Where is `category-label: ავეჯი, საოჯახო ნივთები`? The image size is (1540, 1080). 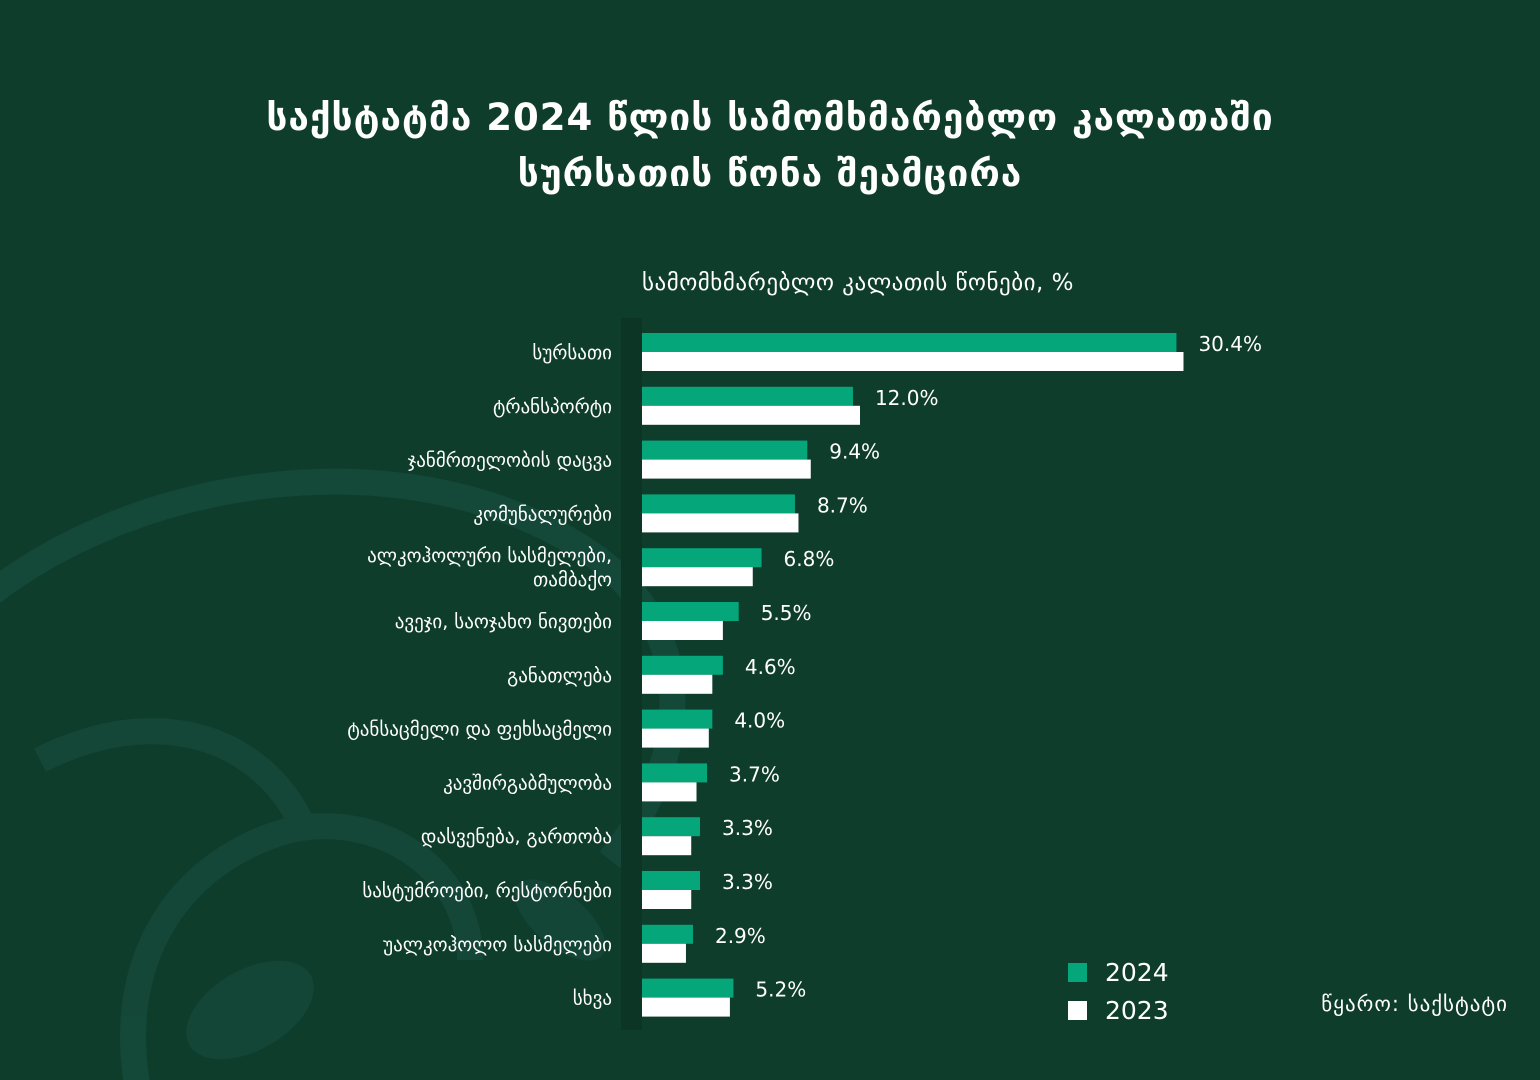 category-label: ავეჯი, საოჯახო ნივთები is located at coordinates (503, 622).